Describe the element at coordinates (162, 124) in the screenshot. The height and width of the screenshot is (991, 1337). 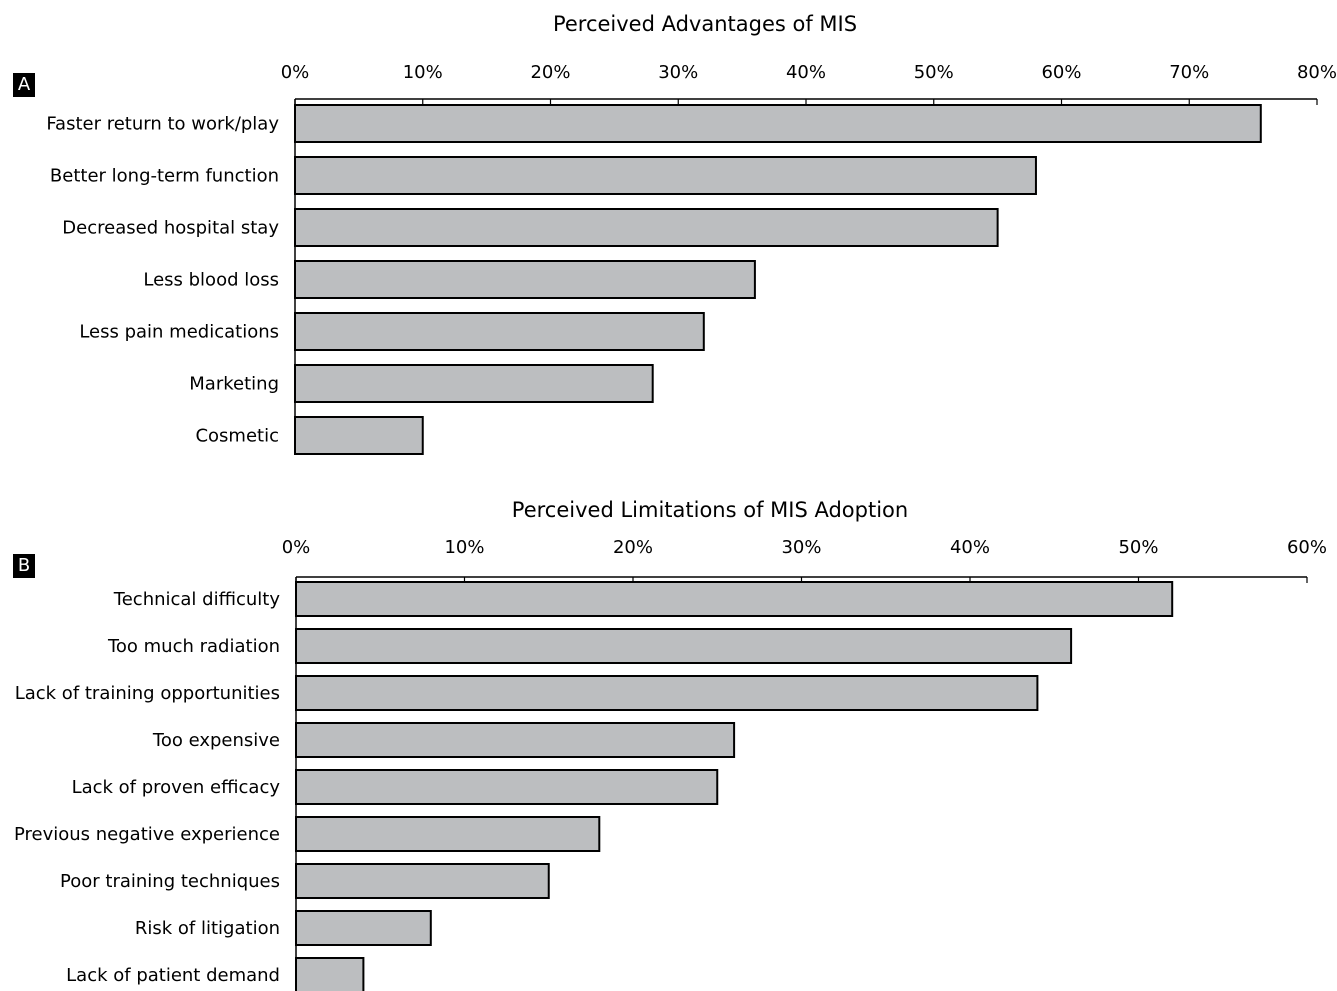
I see `category-label-a: Faster return to work/play` at that location.